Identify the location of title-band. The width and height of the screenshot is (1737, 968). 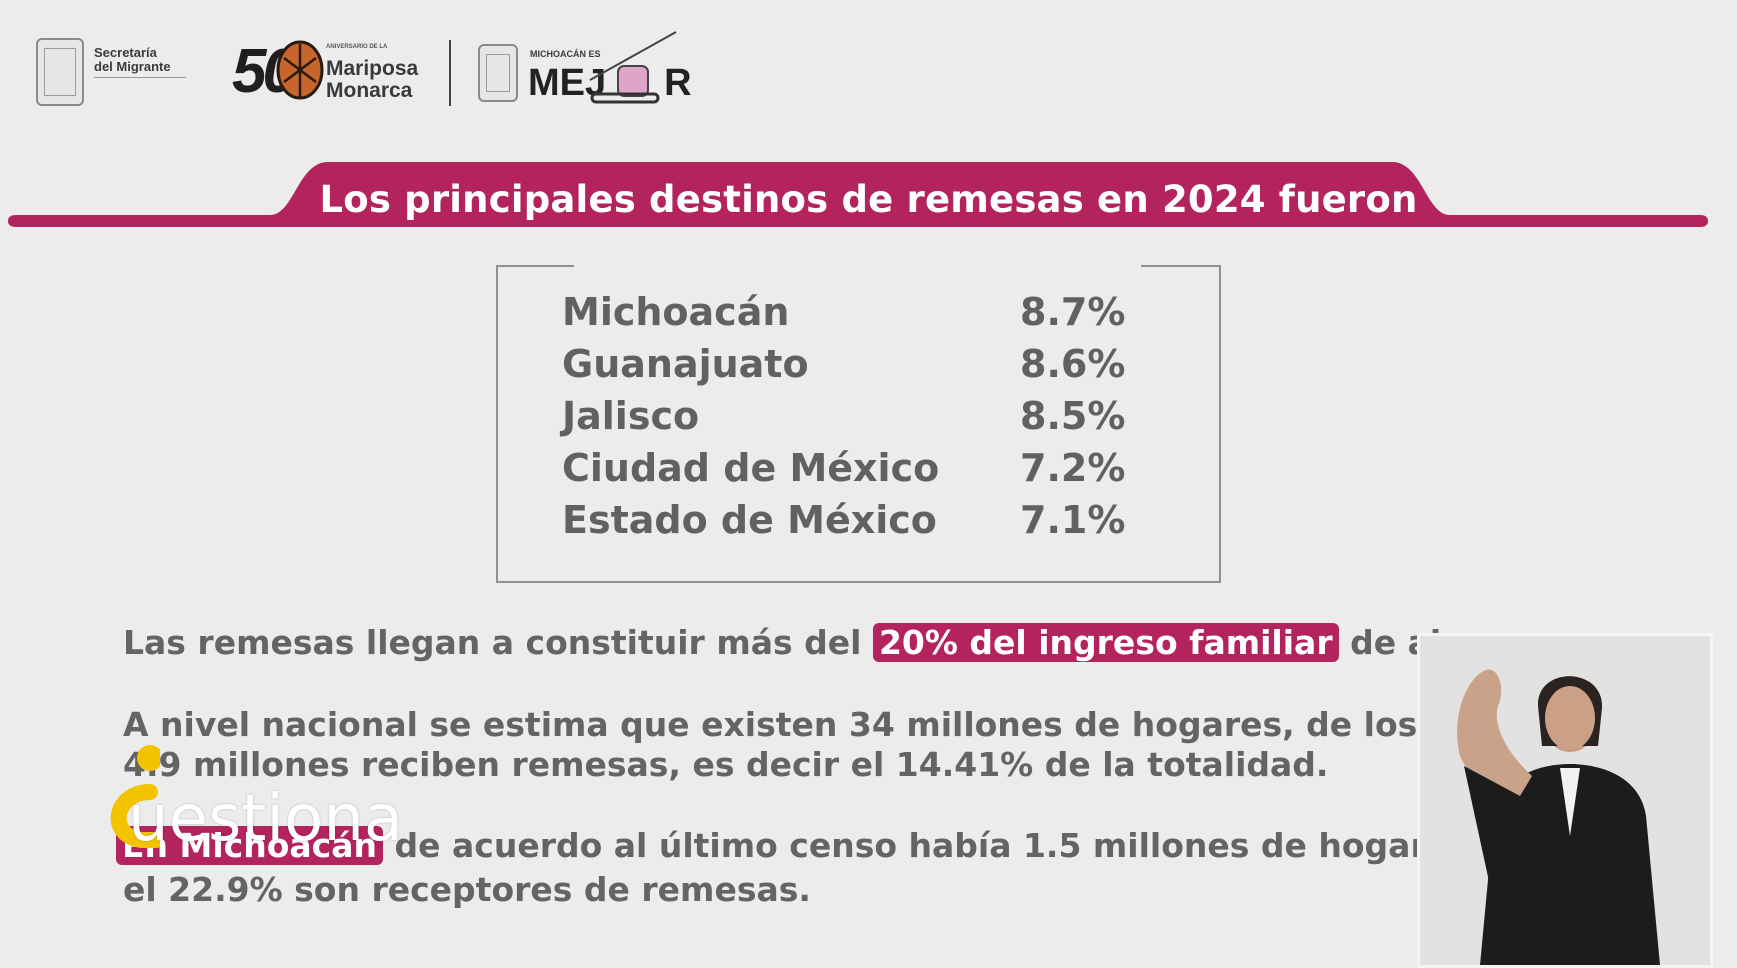
(858, 194).